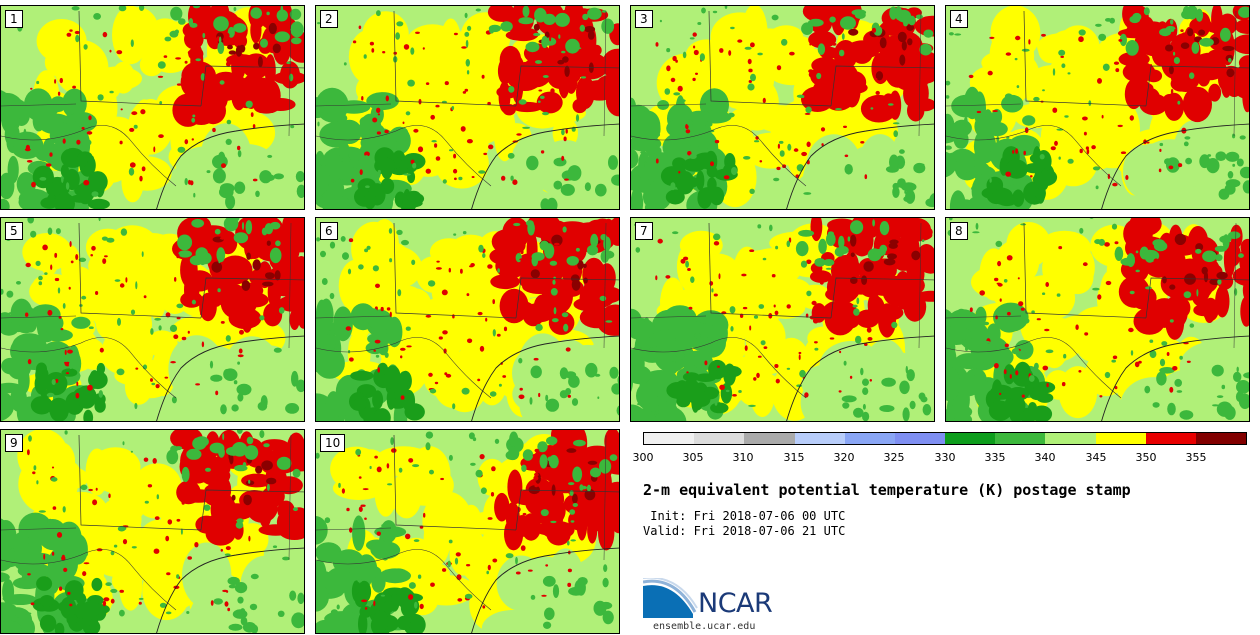 Image resolution: width=1260 pixels, height=635 pixels. Describe the element at coordinates (644, 19) in the screenshot. I see `member-number: 3` at that location.